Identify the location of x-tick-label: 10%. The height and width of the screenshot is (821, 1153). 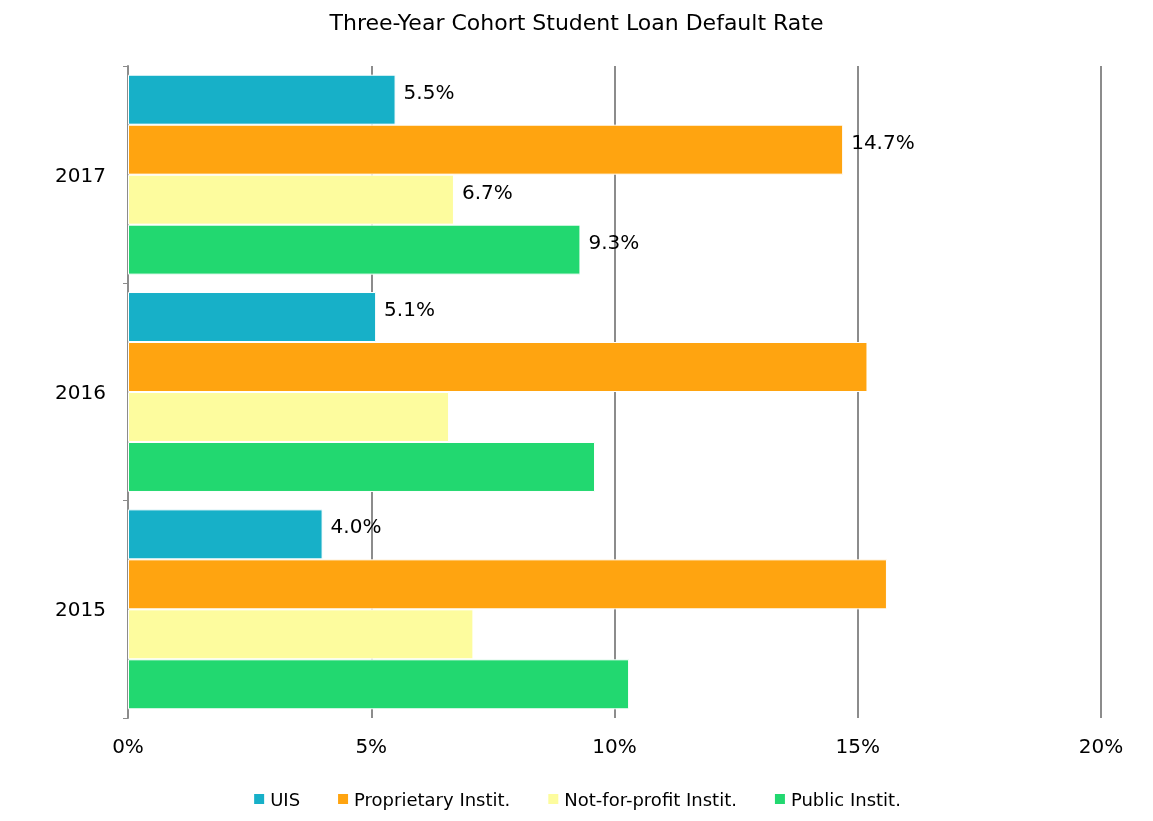
(614, 746).